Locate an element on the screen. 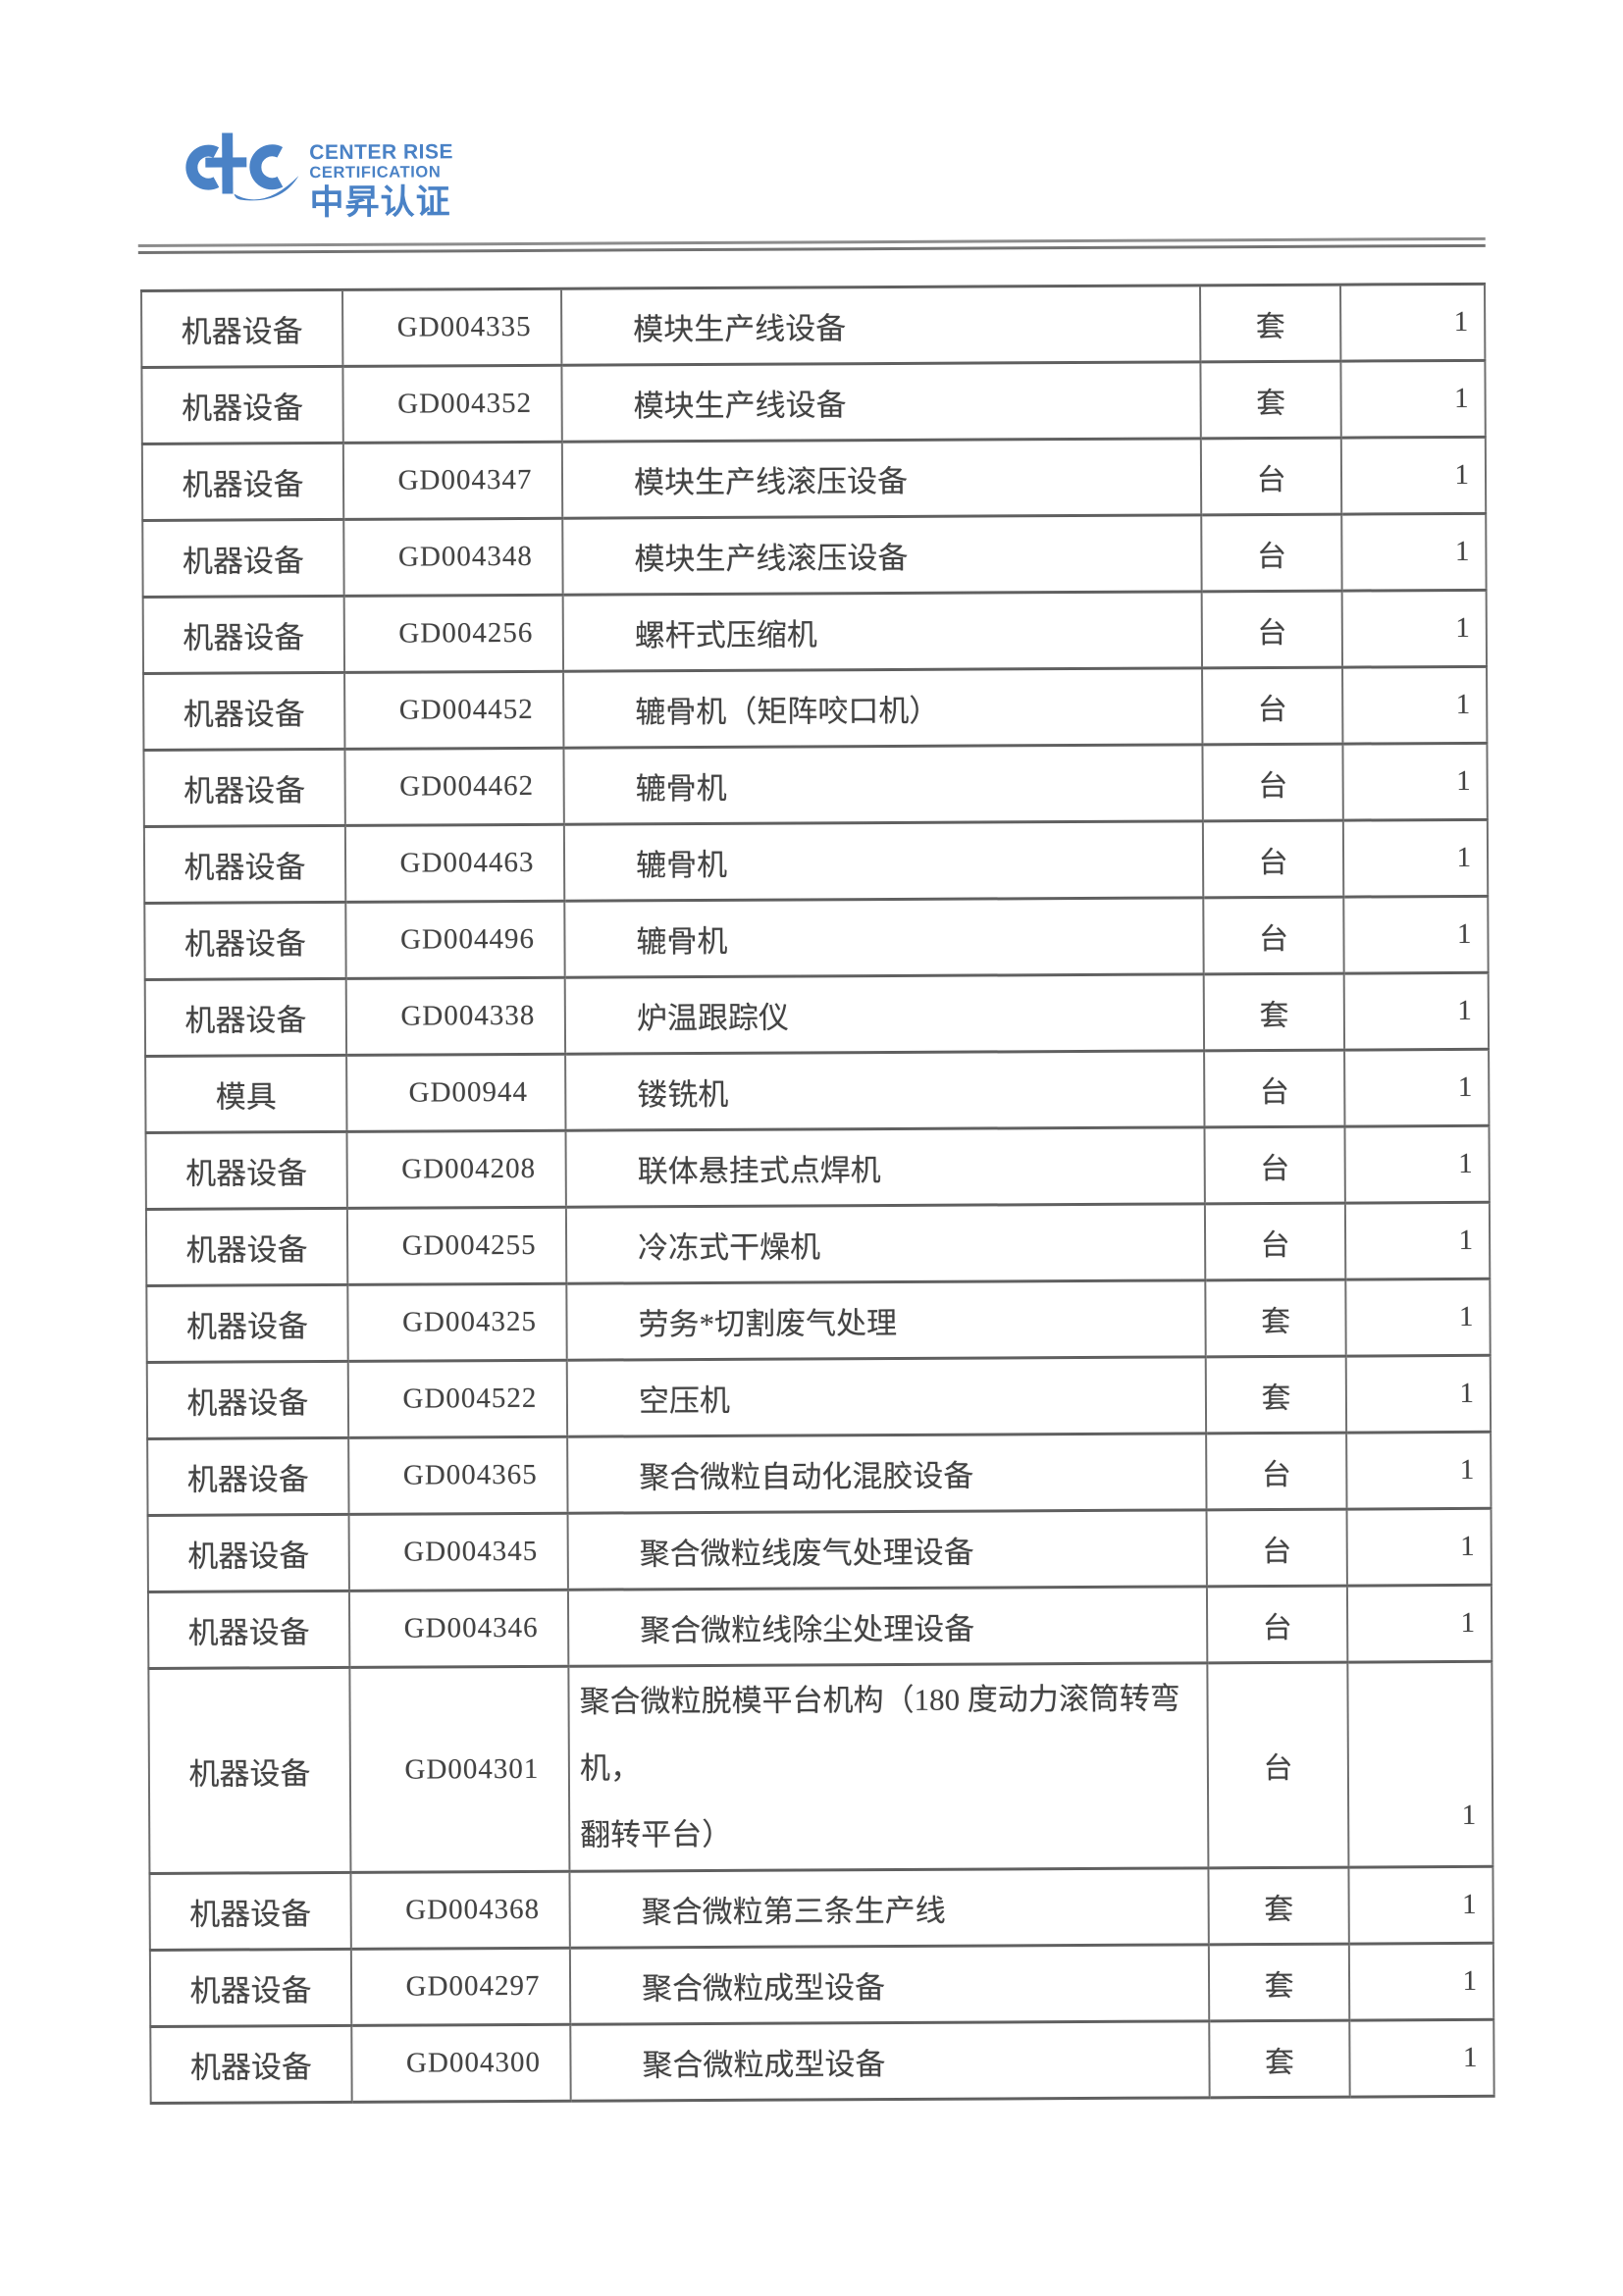 The image size is (1623, 2296). description-cell: 劳务*切割废气处理 is located at coordinates (886, 1320).